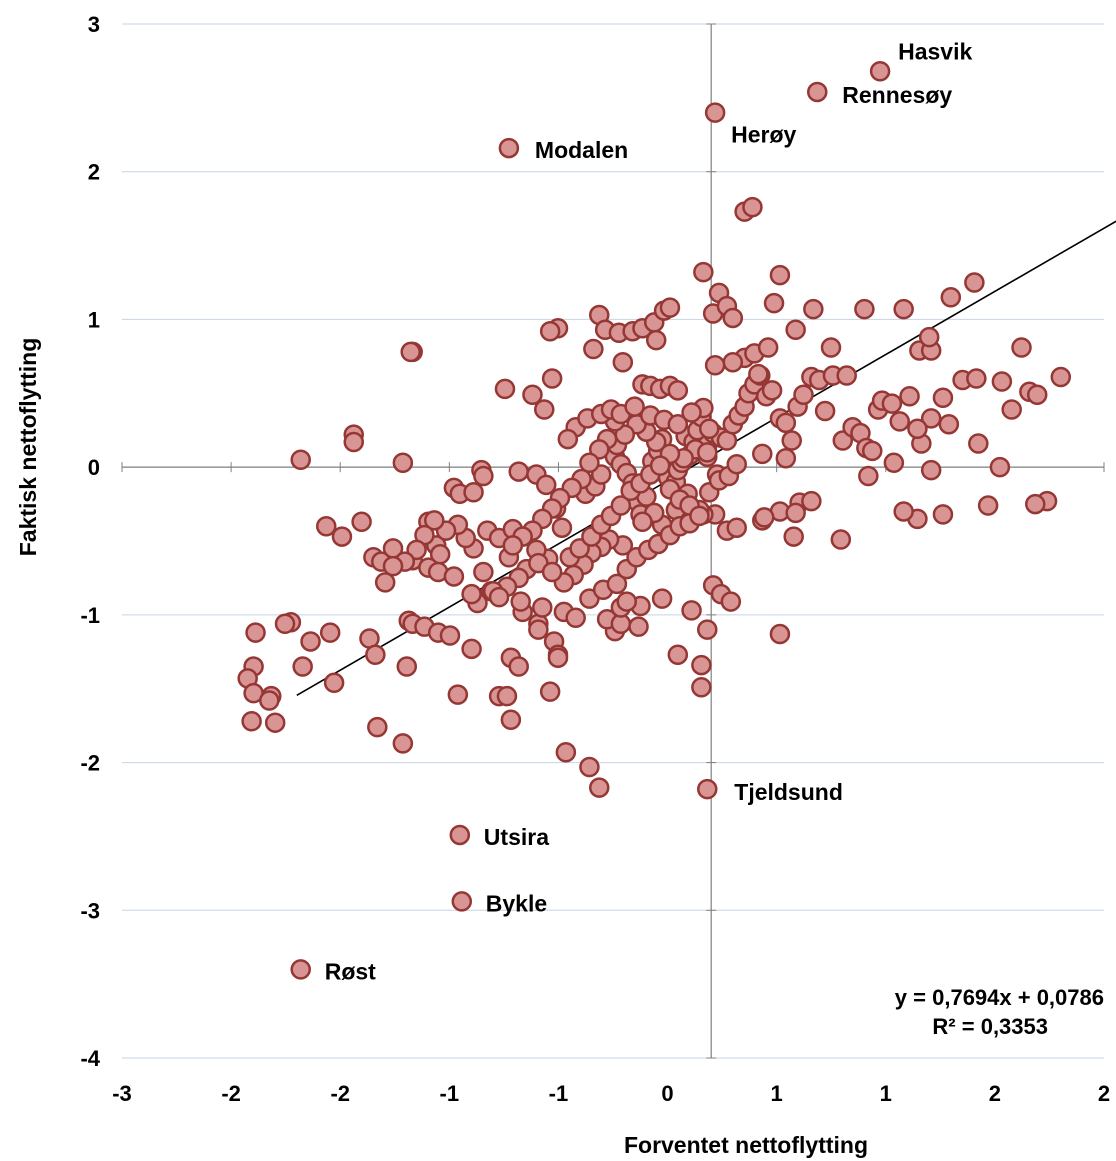 The width and height of the screenshot is (1116, 1161). What do you see at coordinates (667, 1093) in the screenshot?
I see `x-tick-label: 0` at bounding box center [667, 1093].